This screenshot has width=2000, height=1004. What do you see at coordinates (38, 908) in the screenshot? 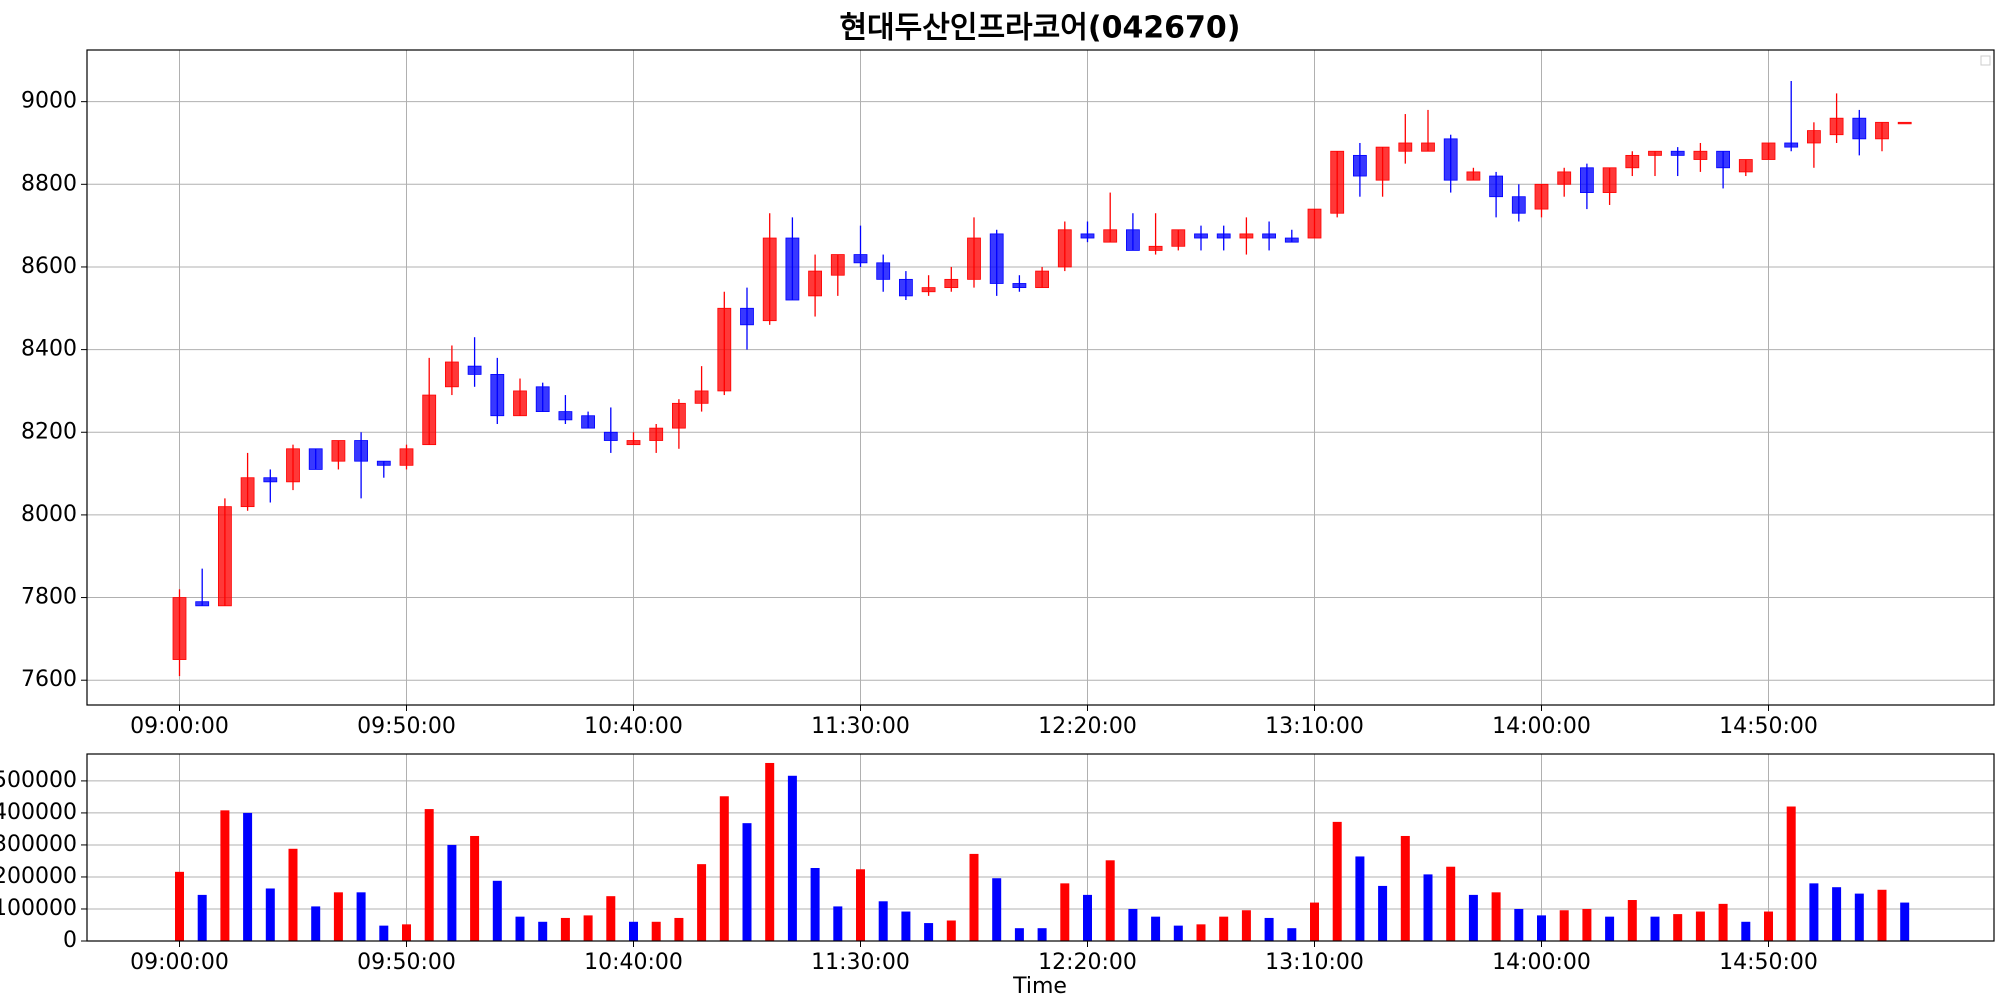
I see `y-tick-label: 100000` at bounding box center [38, 908].